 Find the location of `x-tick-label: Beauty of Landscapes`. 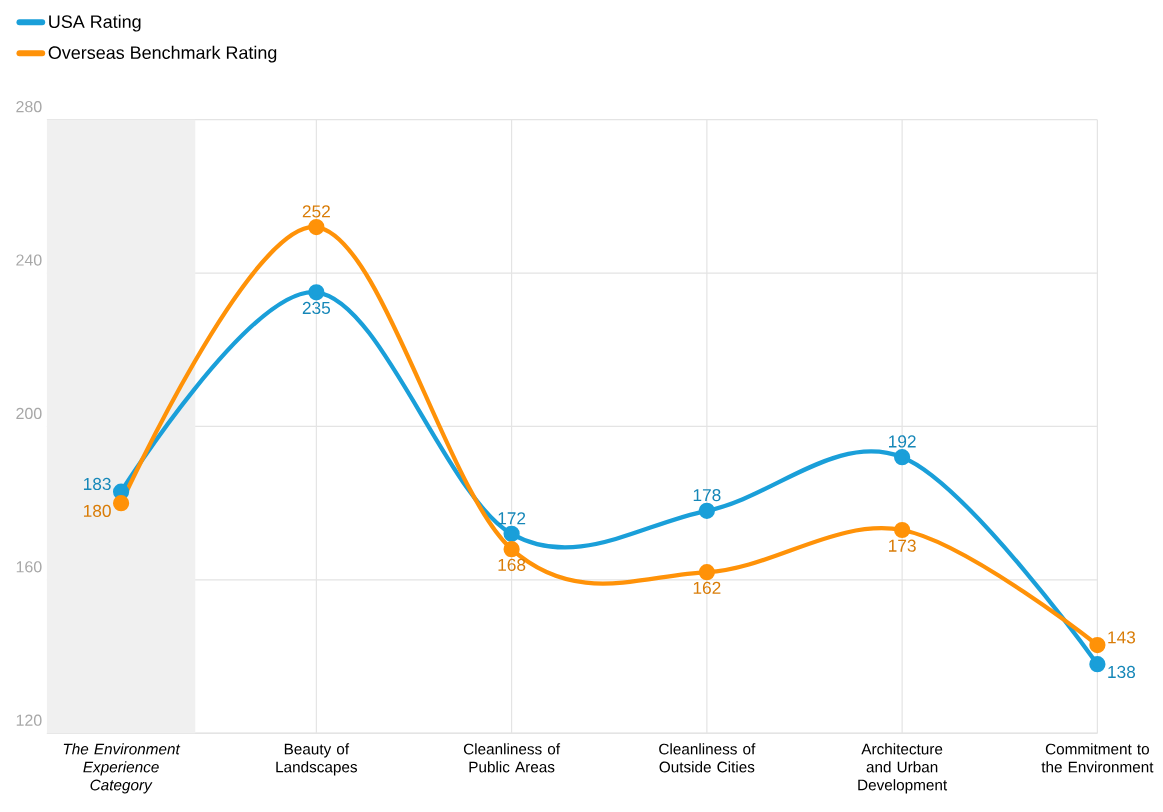

x-tick-label: Beauty of Landscapes is located at coordinates (317, 759).